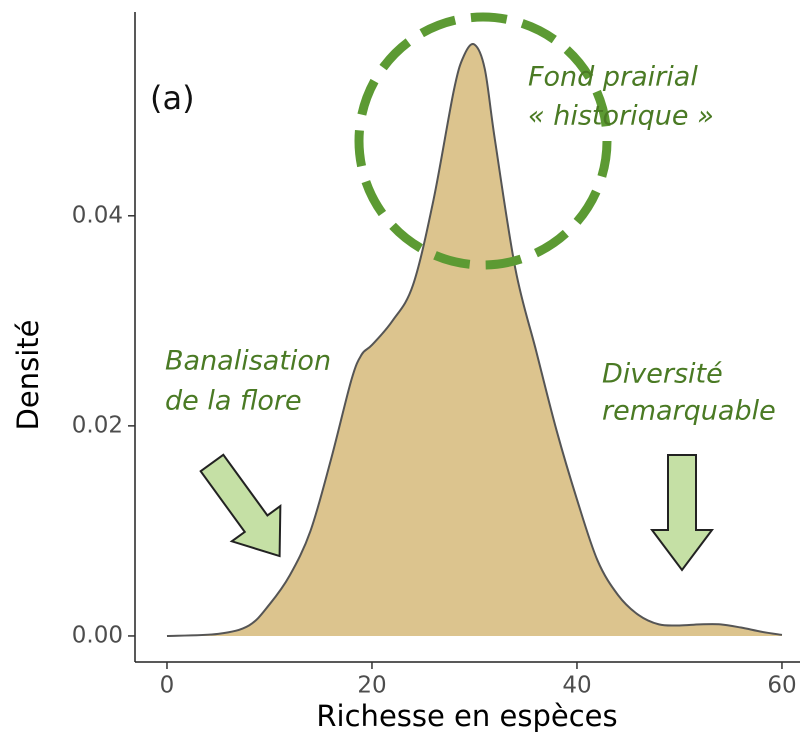  Describe the element at coordinates (172, 98) in the screenshot. I see `panel-label: (a)` at that location.